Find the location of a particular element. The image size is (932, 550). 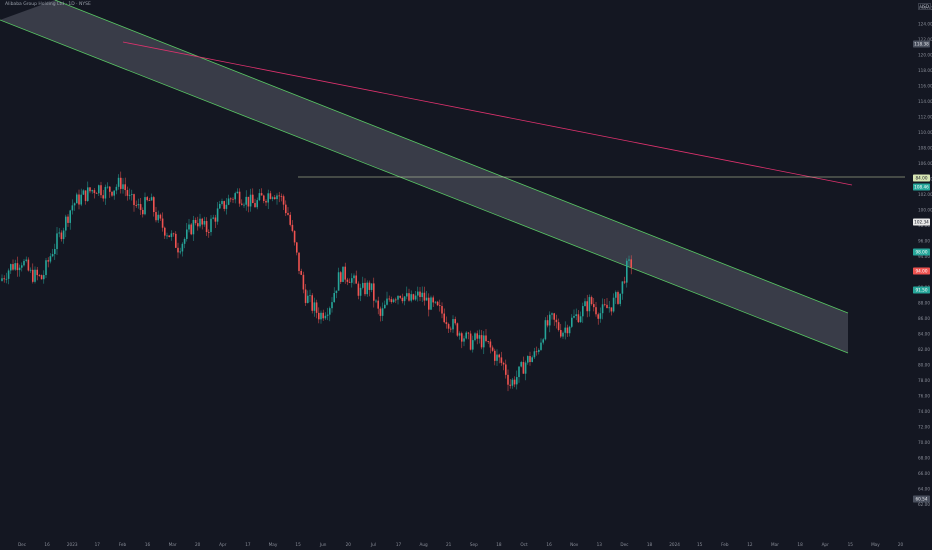

price-tag-label: 102.34 is located at coordinates (921, 222).